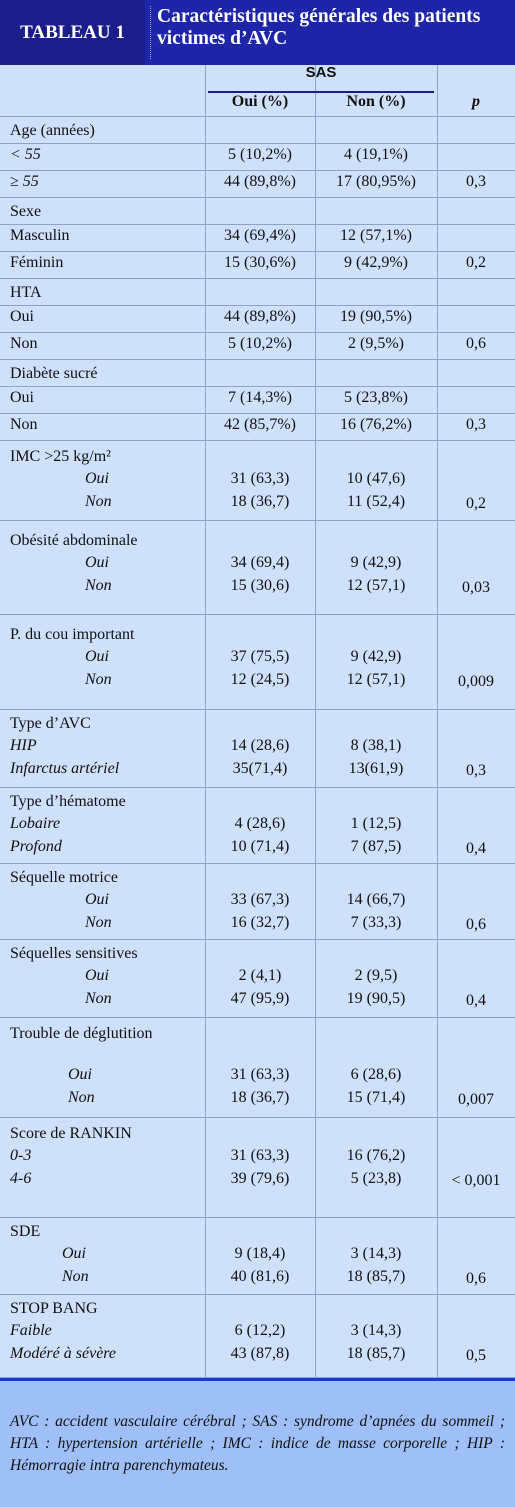 This screenshot has width=515, height=1507. Describe the element at coordinates (476, 1180) in the screenshot. I see `cell: < 0,001` at that location.